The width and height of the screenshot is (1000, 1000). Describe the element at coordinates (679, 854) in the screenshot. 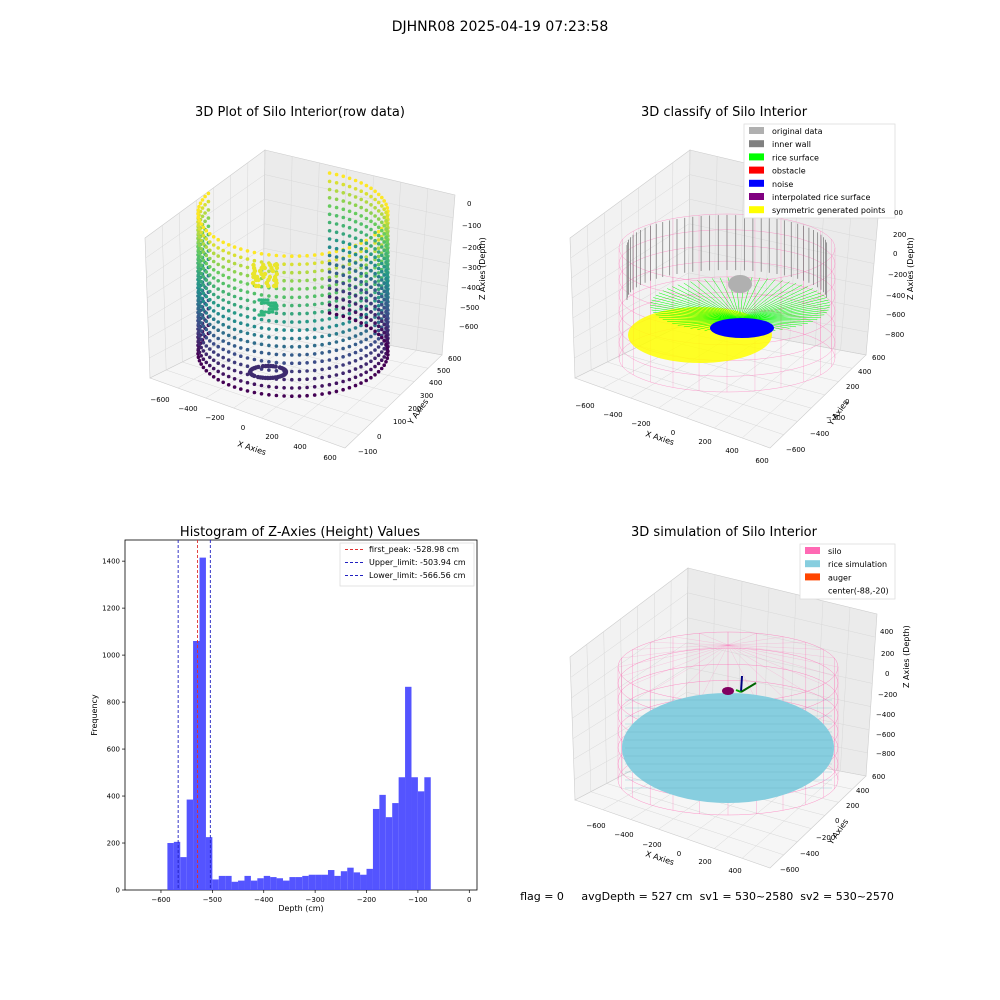

I see `panel4-xtick: 0` at that location.